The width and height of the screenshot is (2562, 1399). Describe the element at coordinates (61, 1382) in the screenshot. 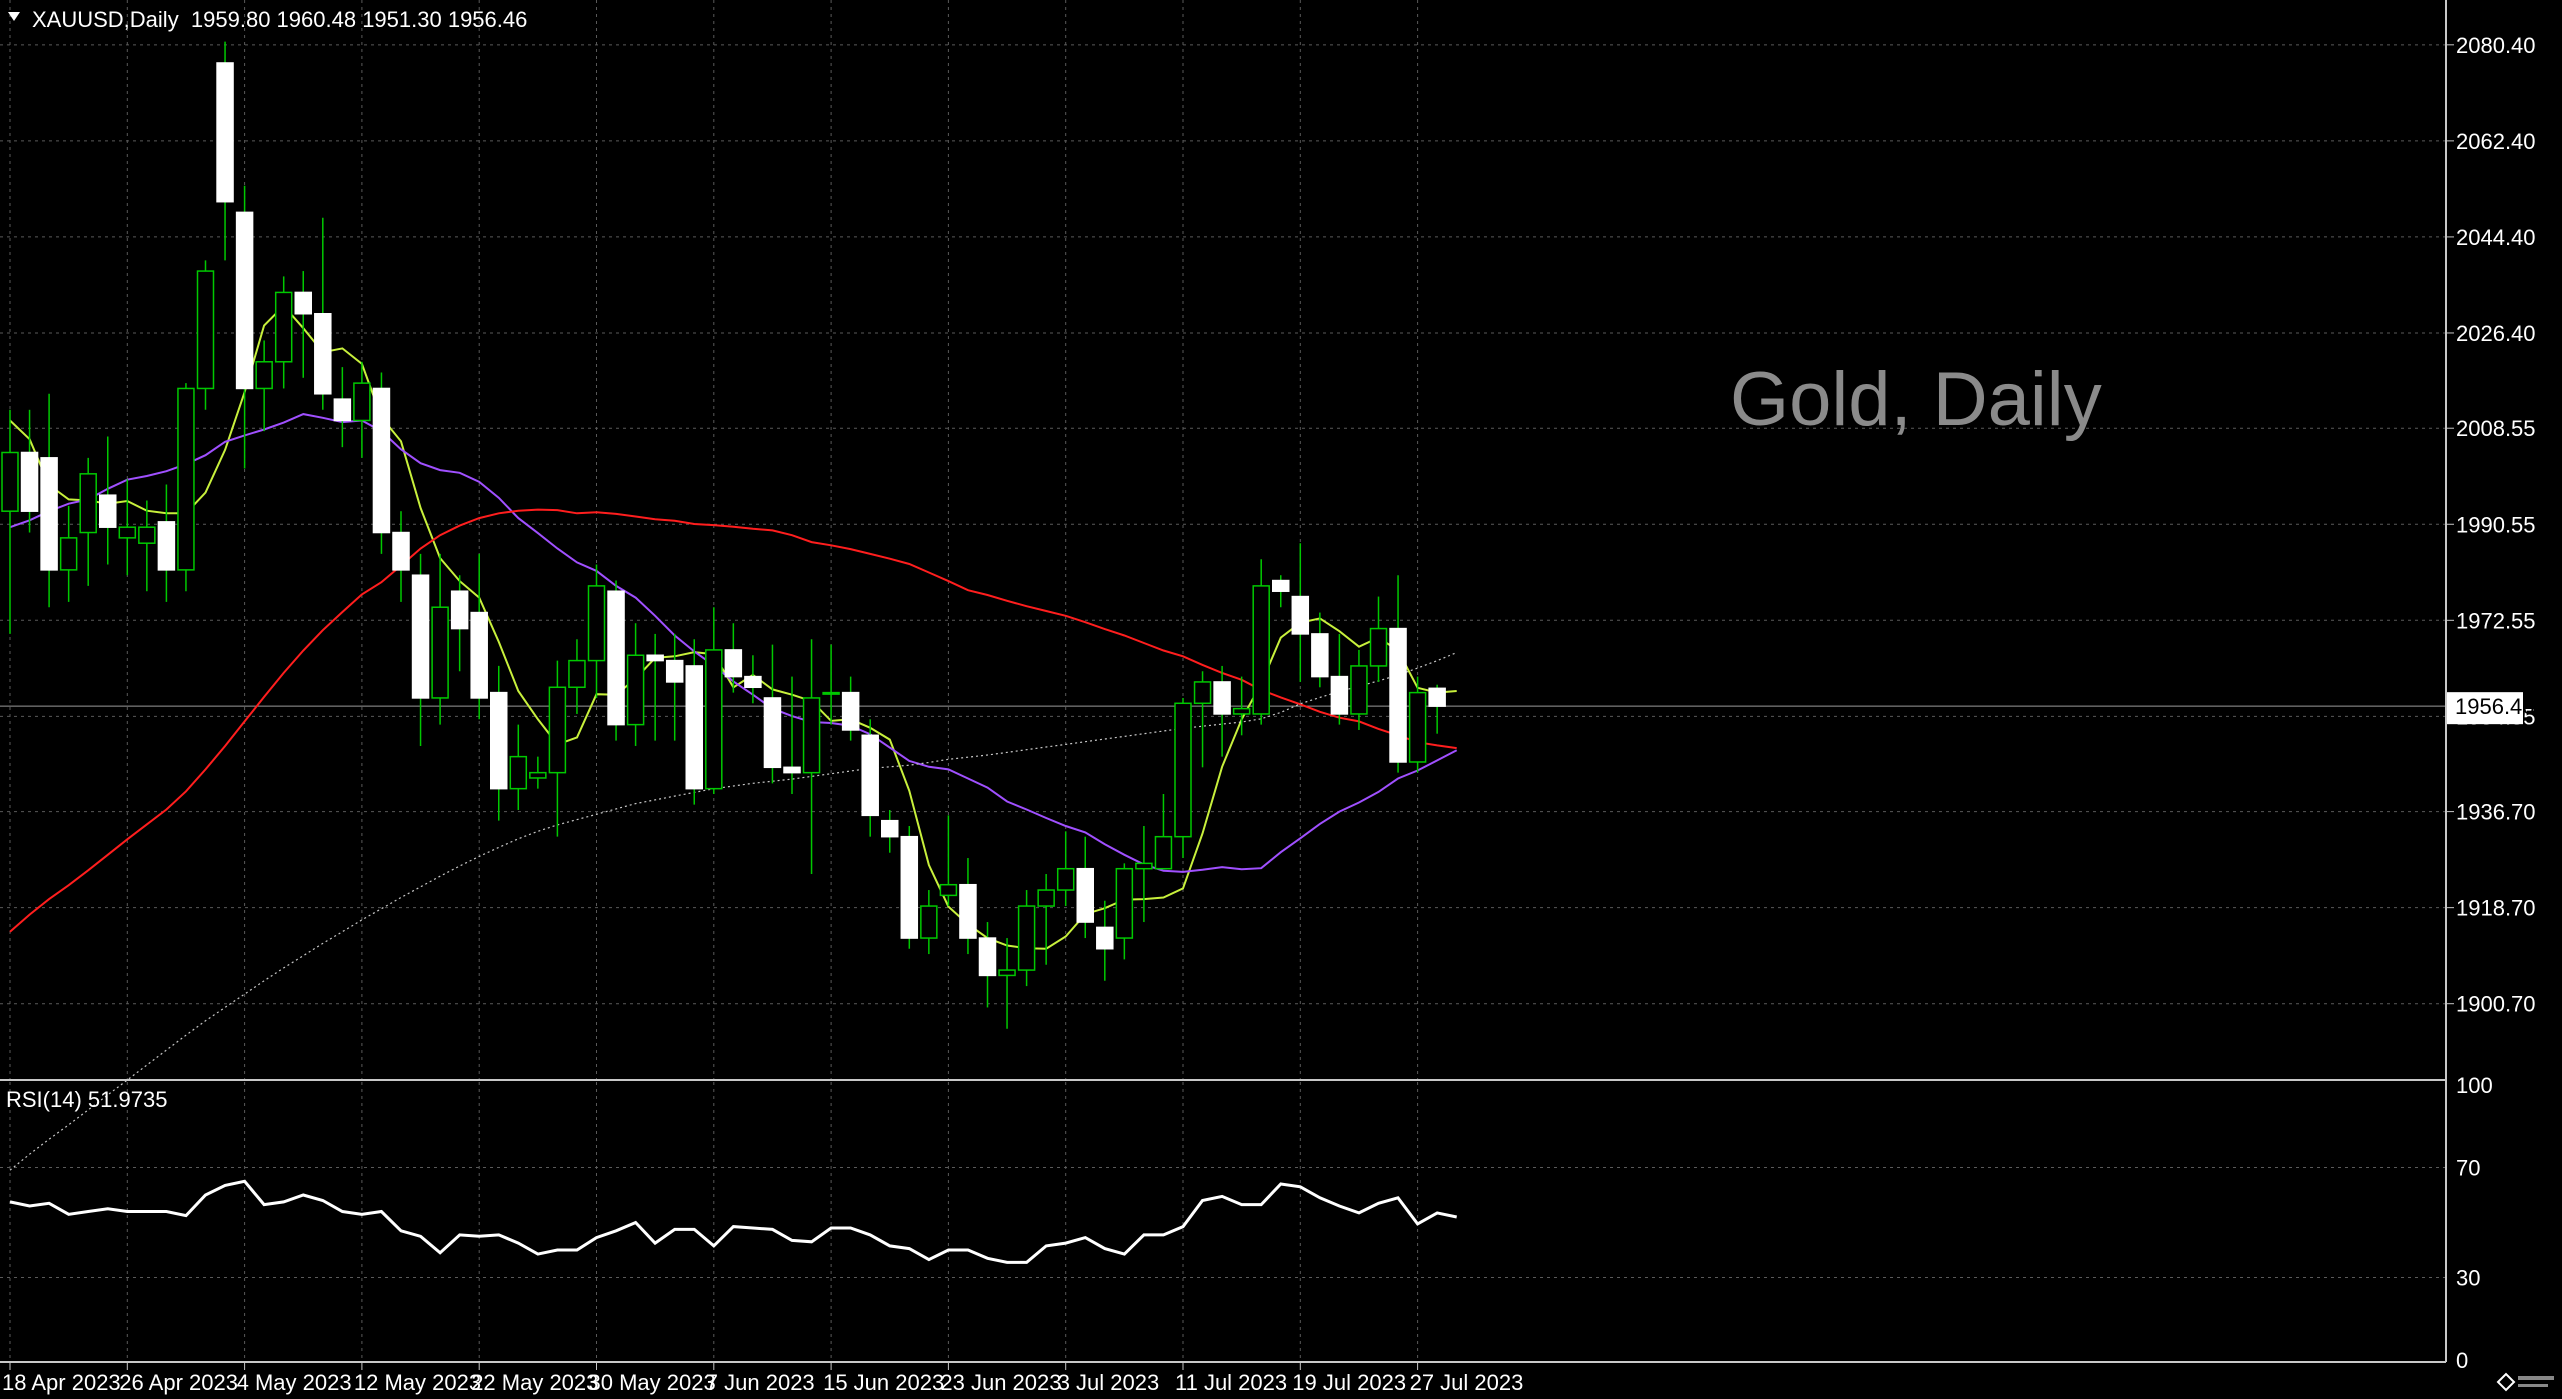

I see `x-tick-label: 18 Apr 2023` at that location.